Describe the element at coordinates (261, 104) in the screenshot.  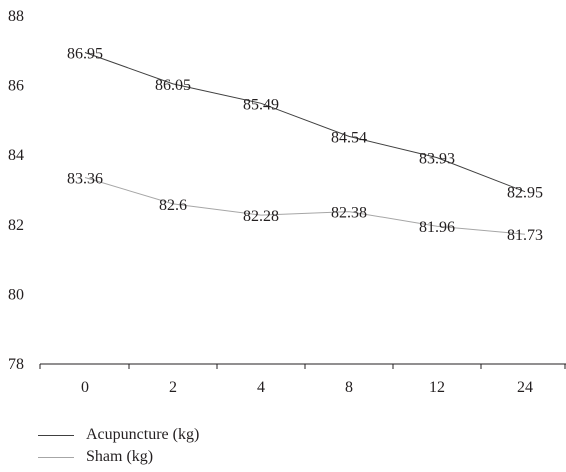
I see `data-label: 85.49` at that location.